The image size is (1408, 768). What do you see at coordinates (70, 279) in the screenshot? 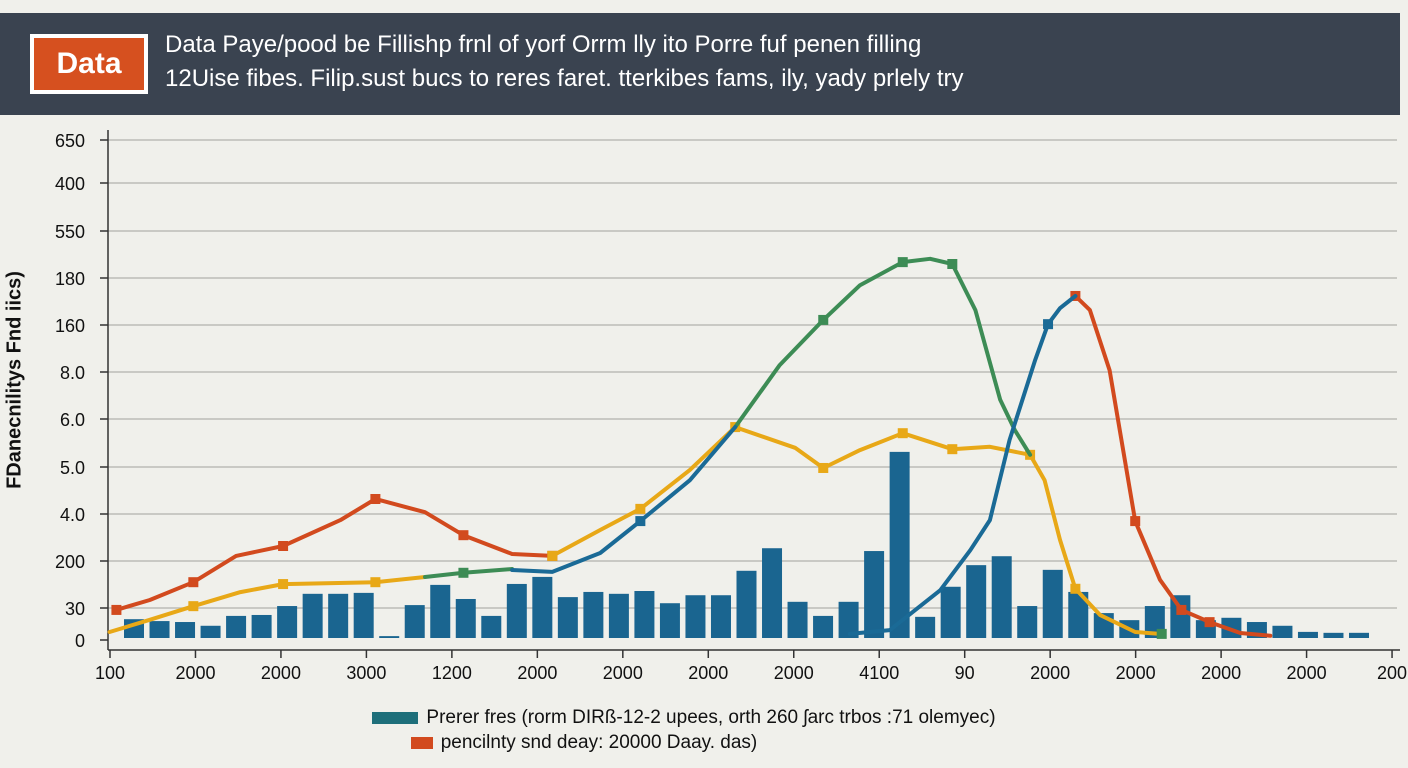
I see `y-tick-label: 180` at bounding box center [70, 279].